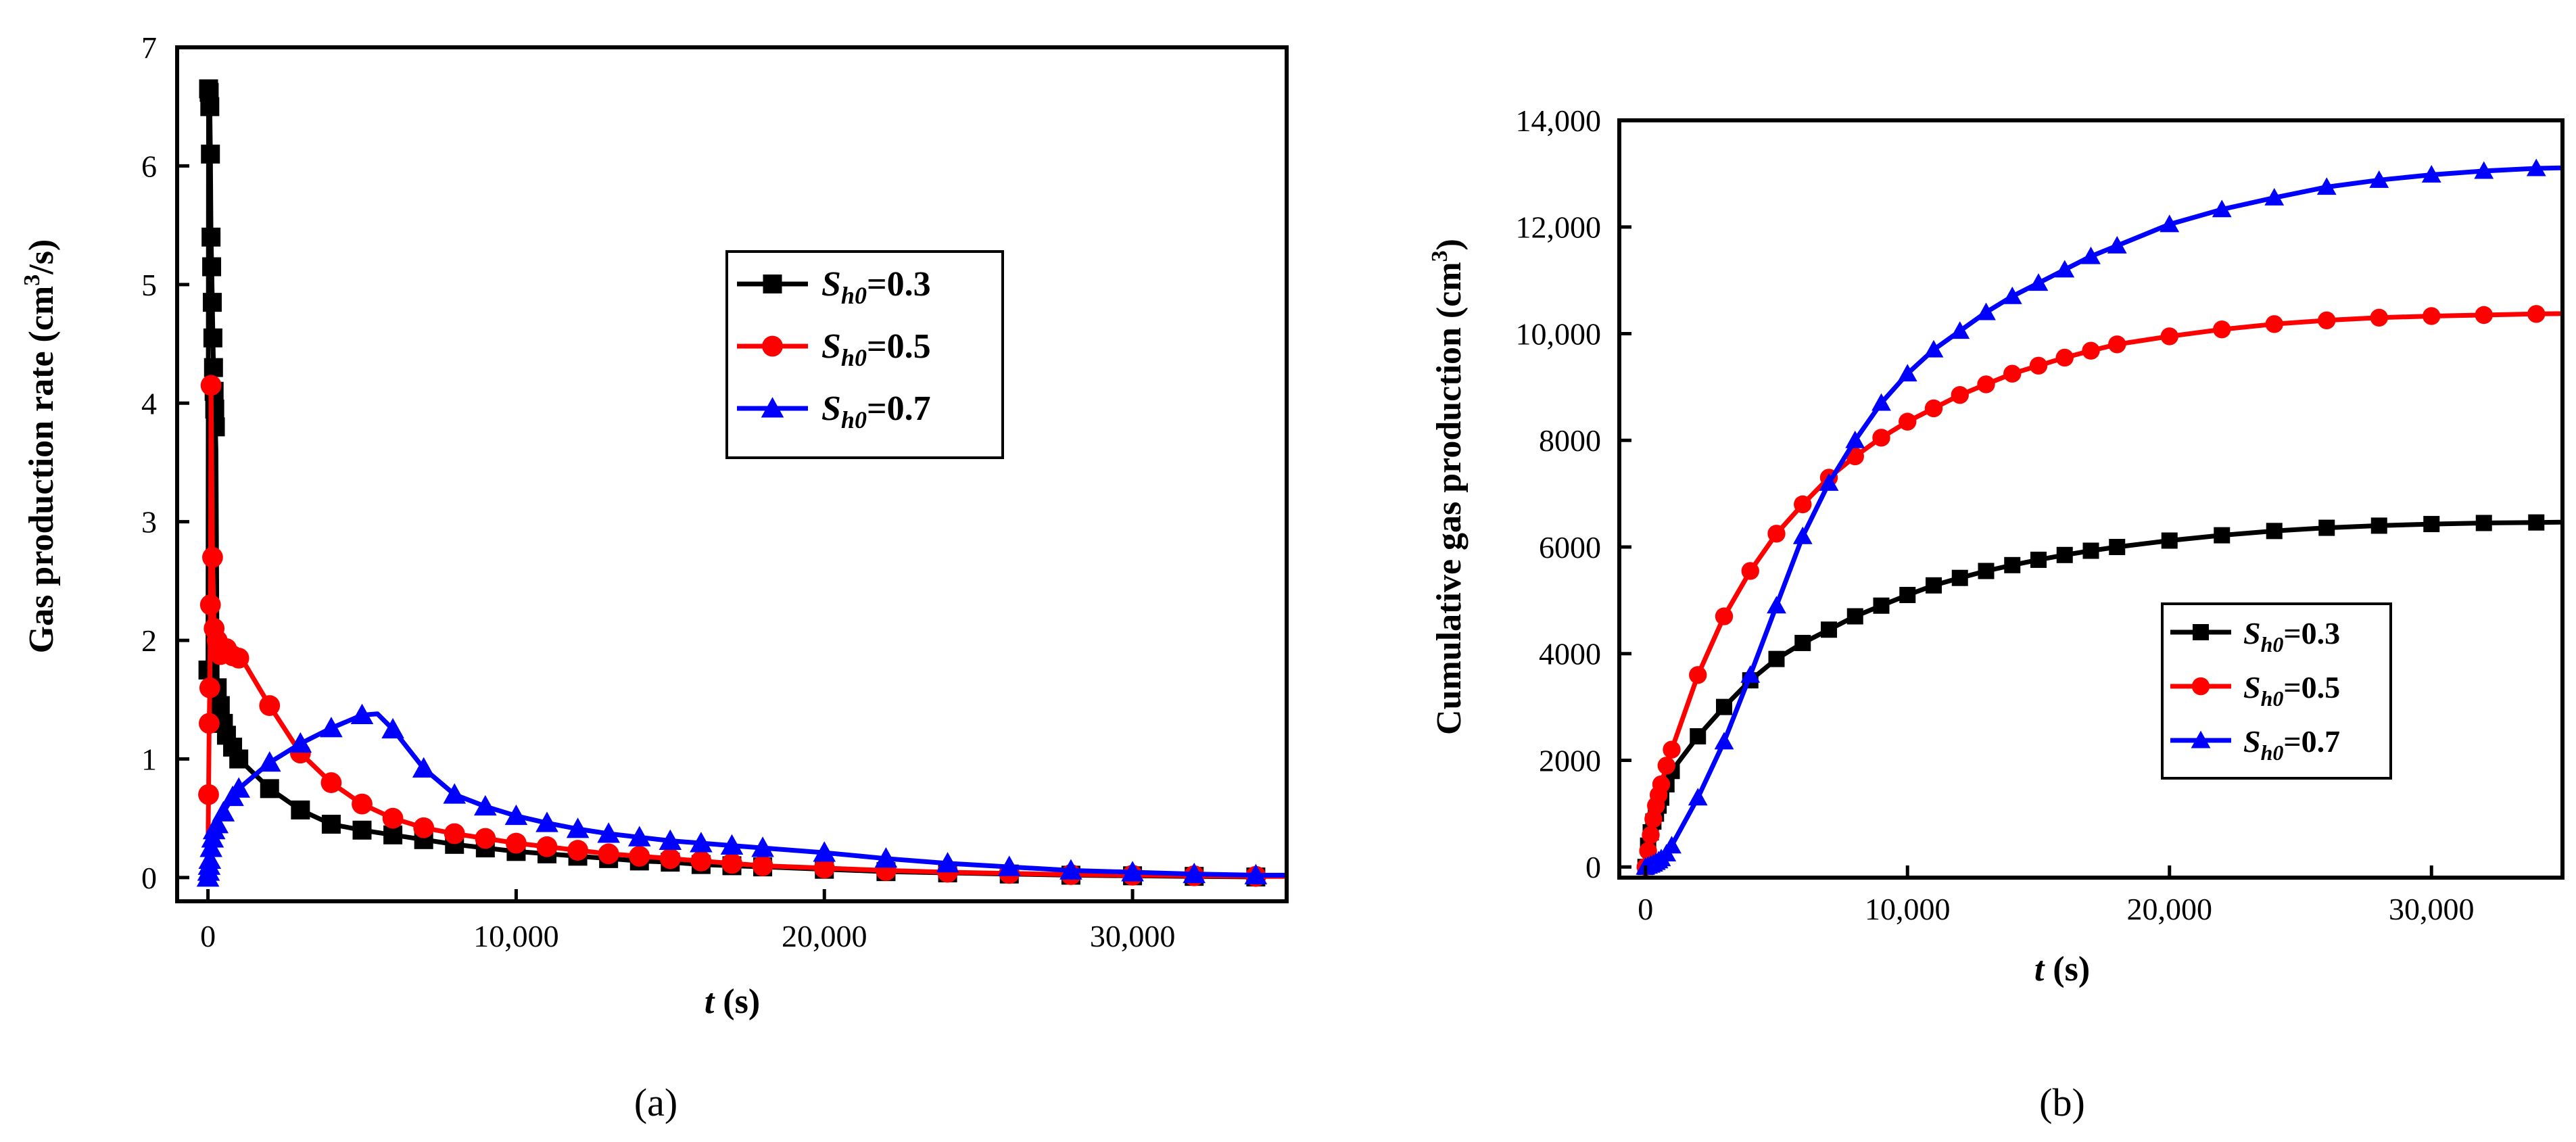  What do you see at coordinates (149, 166) in the screenshot?
I see `y-tick-label: 6` at bounding box center [149, 166].